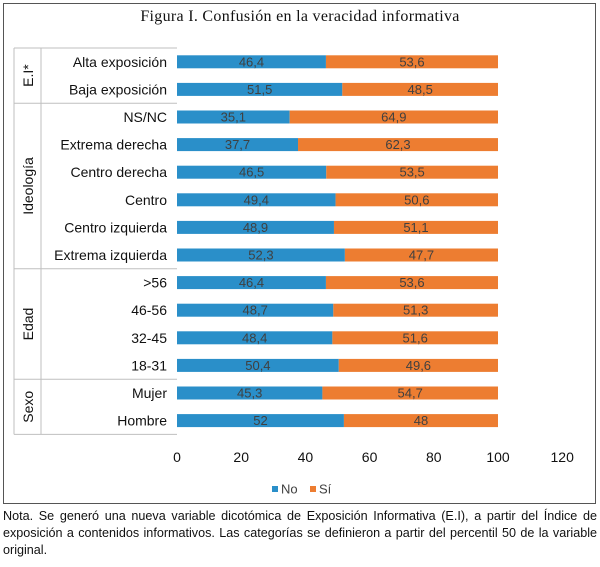  I want to click on category-label: Alta exposición, so click(120, 62).